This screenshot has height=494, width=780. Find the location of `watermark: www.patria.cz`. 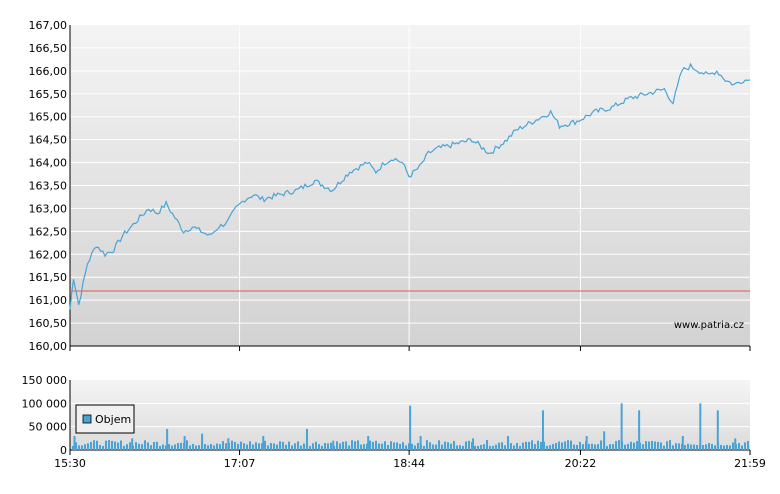

watermark: www.patria.cz is located at coordinates (709, 325).